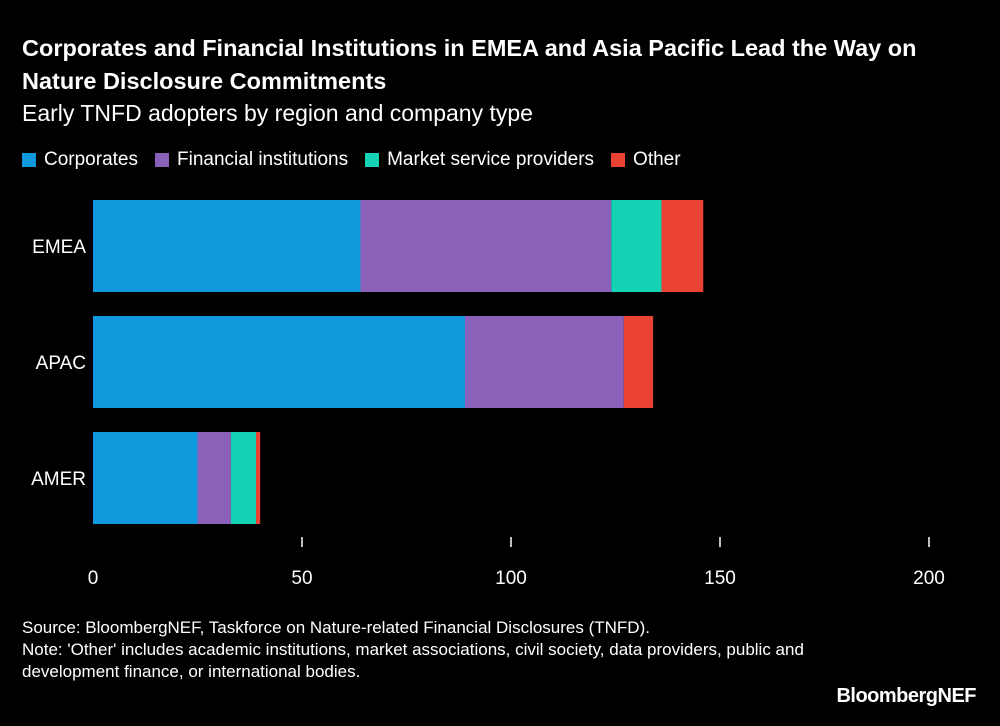 The width and height of the screenshot is (1000, 726). Describe the element at coordinates (61, 363) in the screenshot. I see `category-label-apac: APAC` at that location.